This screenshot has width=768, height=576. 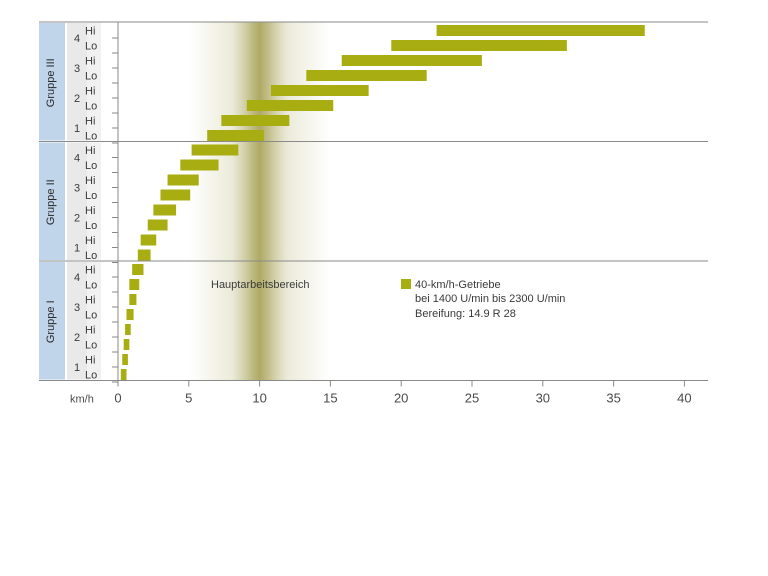 I want to click on main-working-range-label: Hauptarbeitsbereich, so click(x=260, y=285).